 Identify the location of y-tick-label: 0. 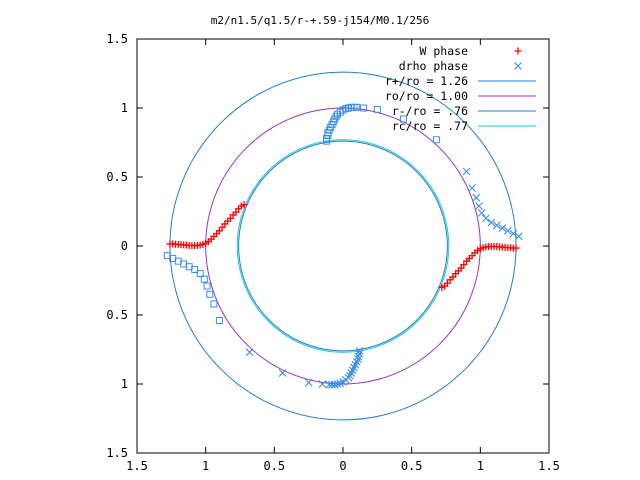
(124, 246).